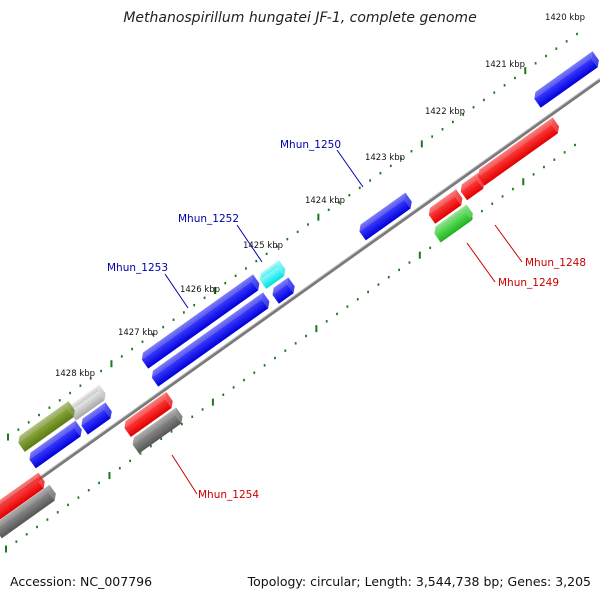  Describe the element at coordinates (310, 145) in the screenshot. I see `gene-label-mhun_1250: Mhun_1250` at that location.